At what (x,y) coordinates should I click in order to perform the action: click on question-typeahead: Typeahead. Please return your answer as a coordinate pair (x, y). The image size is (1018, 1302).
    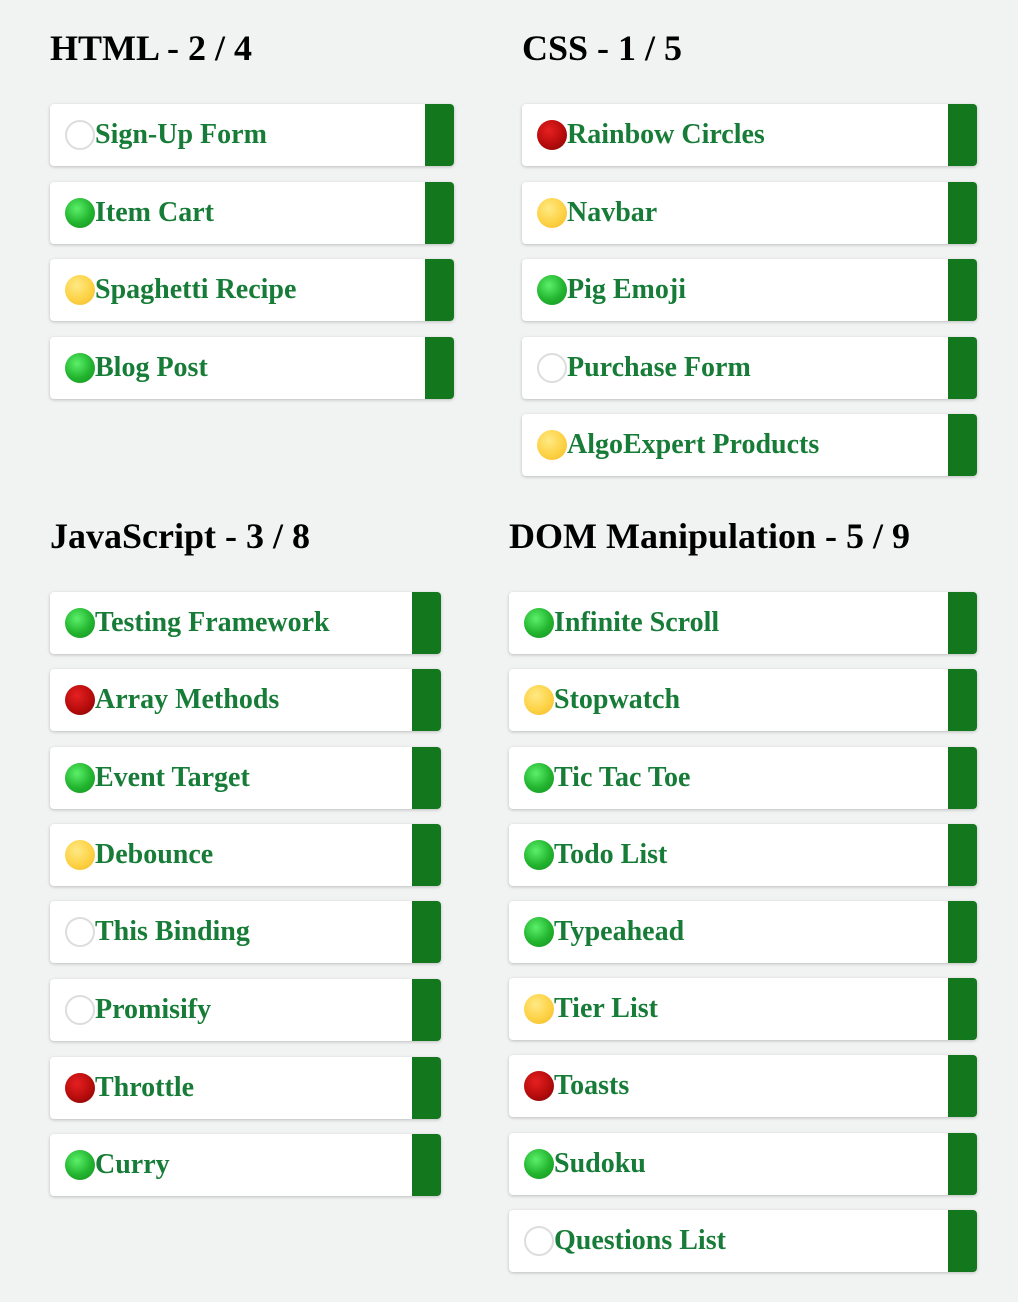
    Looking at the image, I should click on (743, 932).